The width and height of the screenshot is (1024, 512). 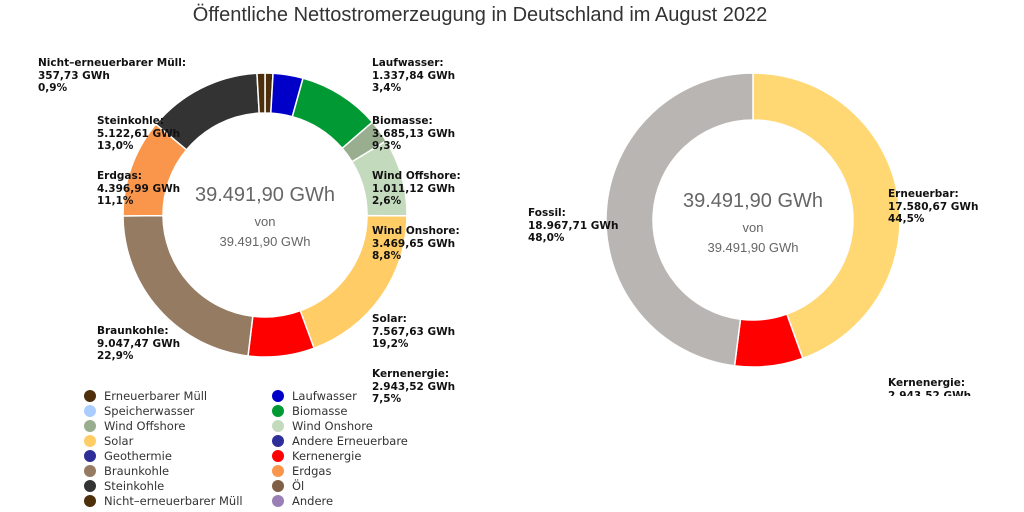 What do you see at coordinates (138, 455) in the screenshot?
I see `legend-label: Geothermie` at bounding box center [138, 455].